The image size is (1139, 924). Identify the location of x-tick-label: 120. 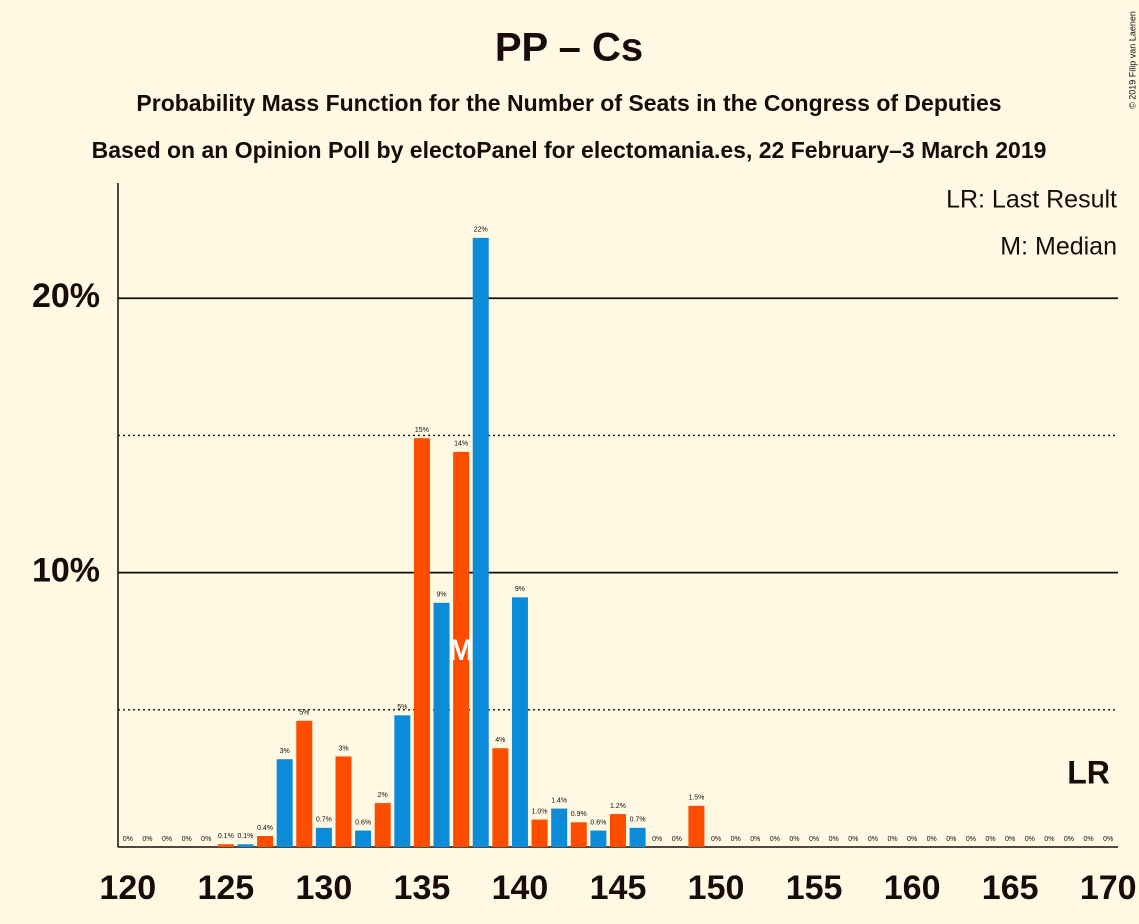
(127, 888).